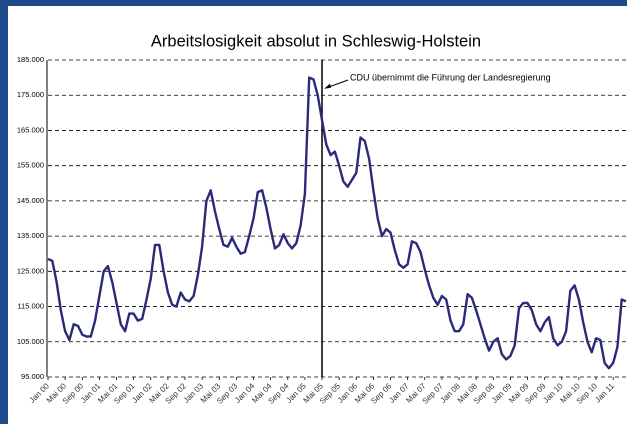 The image size is (627, 424). What do you see at coordinates (30, 200) in the screenshot?
I see `y-tick-label: 145.000` at bounding box center [30, 200].